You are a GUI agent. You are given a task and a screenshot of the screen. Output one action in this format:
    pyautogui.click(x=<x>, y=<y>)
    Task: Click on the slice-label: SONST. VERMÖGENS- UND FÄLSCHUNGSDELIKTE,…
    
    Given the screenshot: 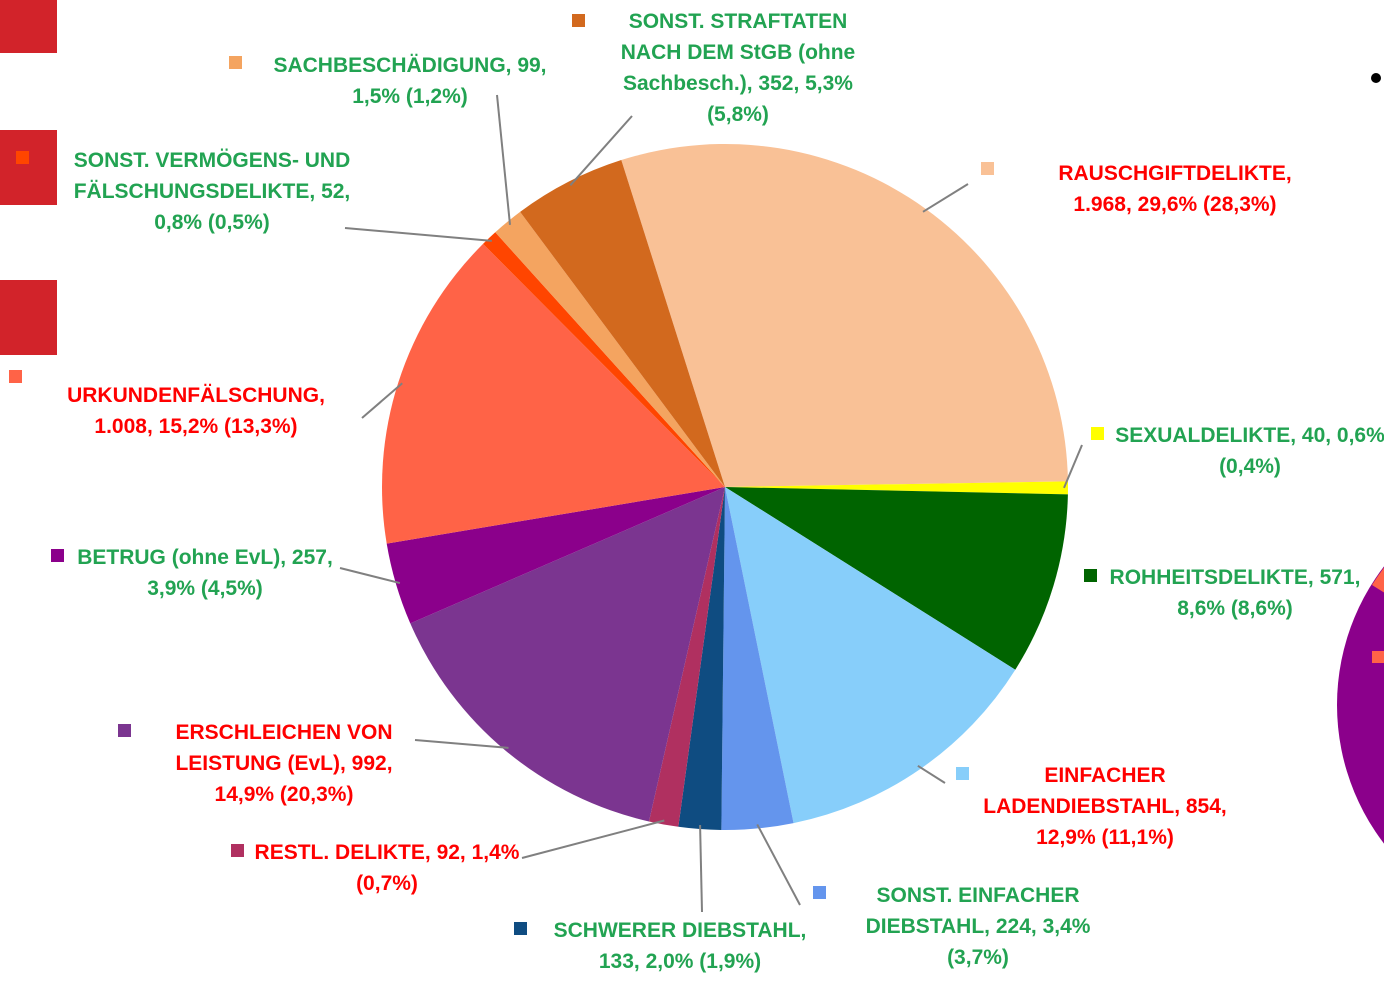 What is the action you would take?
    pyautogui.click(x=212, y=191)
    